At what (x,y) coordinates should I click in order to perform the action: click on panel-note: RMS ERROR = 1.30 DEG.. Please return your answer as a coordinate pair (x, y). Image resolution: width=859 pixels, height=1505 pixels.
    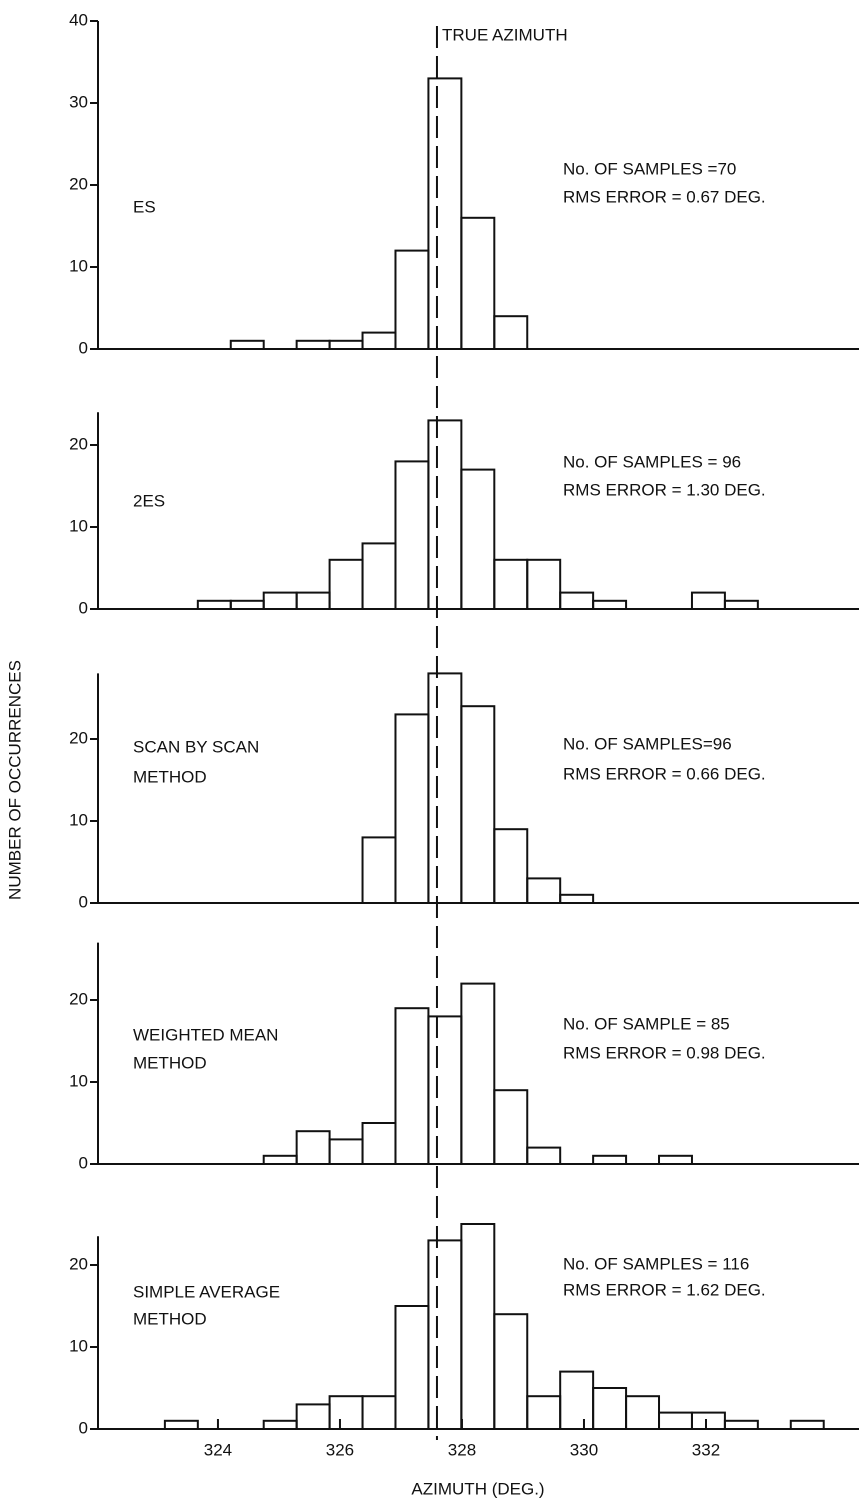
    Looking at the image, I should click on (664, 489).